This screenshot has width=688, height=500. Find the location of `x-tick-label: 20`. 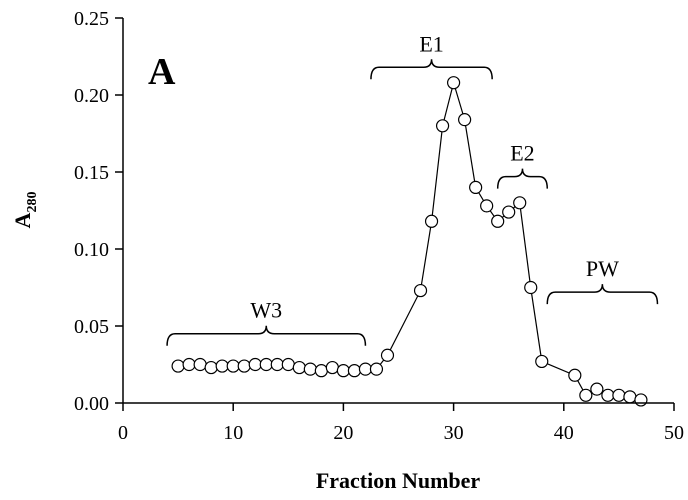

x-tick-label: 20 is located at coordinates (343, 433).